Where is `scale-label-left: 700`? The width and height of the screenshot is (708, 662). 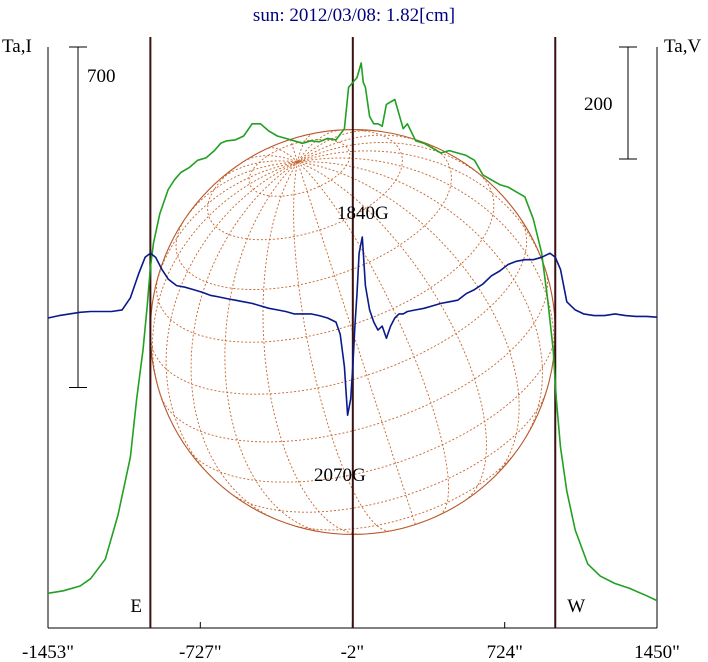 scale-label-left: 700 is located at coordinates (101, 76).